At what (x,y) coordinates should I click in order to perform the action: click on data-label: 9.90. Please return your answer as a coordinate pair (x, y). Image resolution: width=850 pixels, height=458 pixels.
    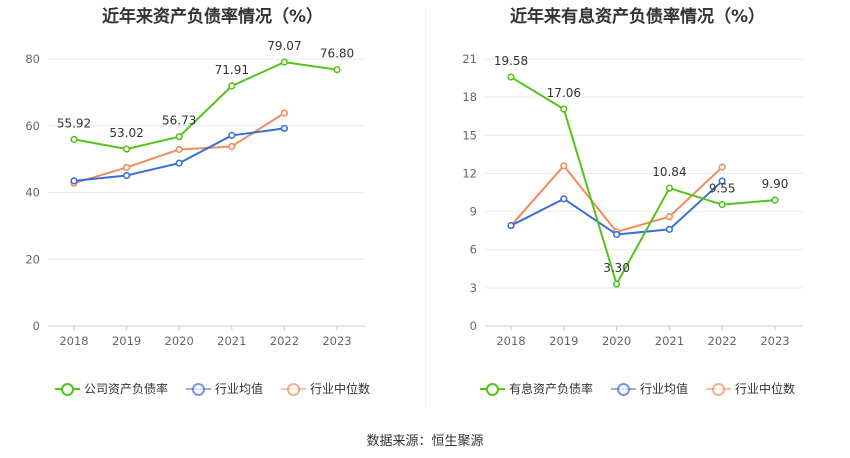
    Looking at the image, I should click on (775, 184).